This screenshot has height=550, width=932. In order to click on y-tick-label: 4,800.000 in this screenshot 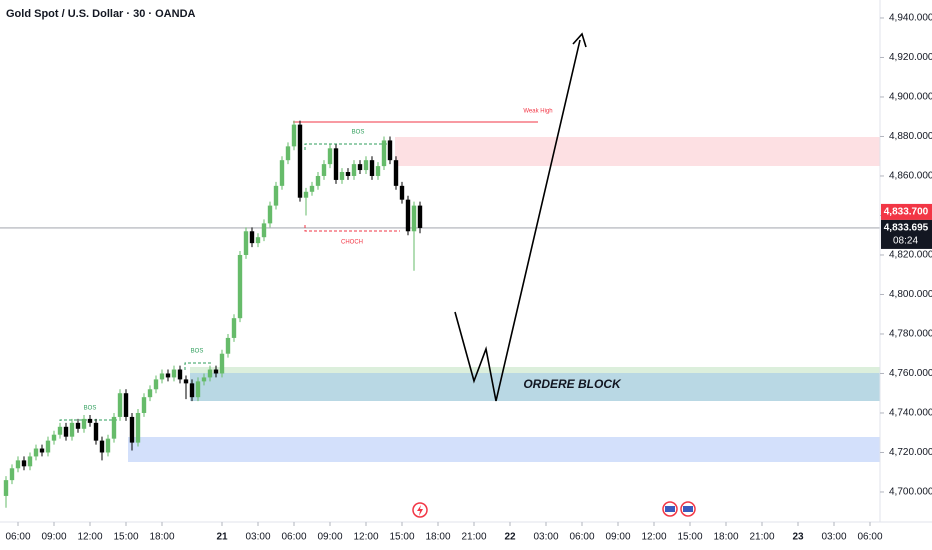, I will do `click(910, 294)`.